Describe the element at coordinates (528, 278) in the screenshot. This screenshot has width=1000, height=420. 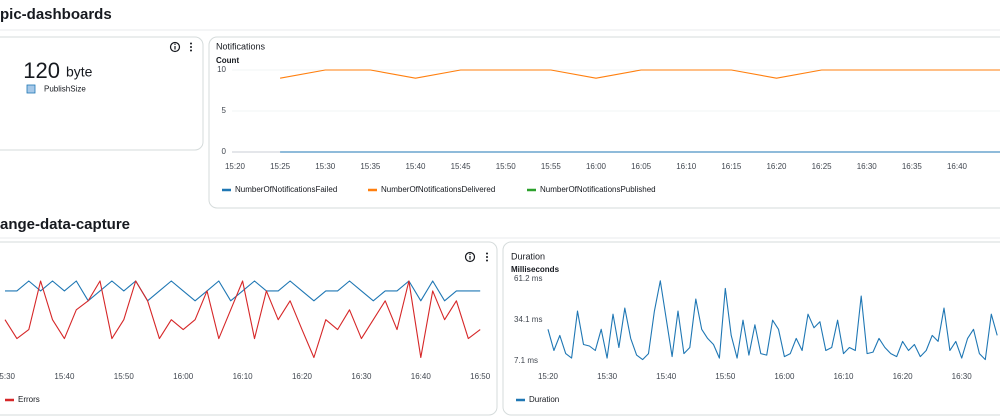
I see `y-tick-label: 61.2 ms` at that location.